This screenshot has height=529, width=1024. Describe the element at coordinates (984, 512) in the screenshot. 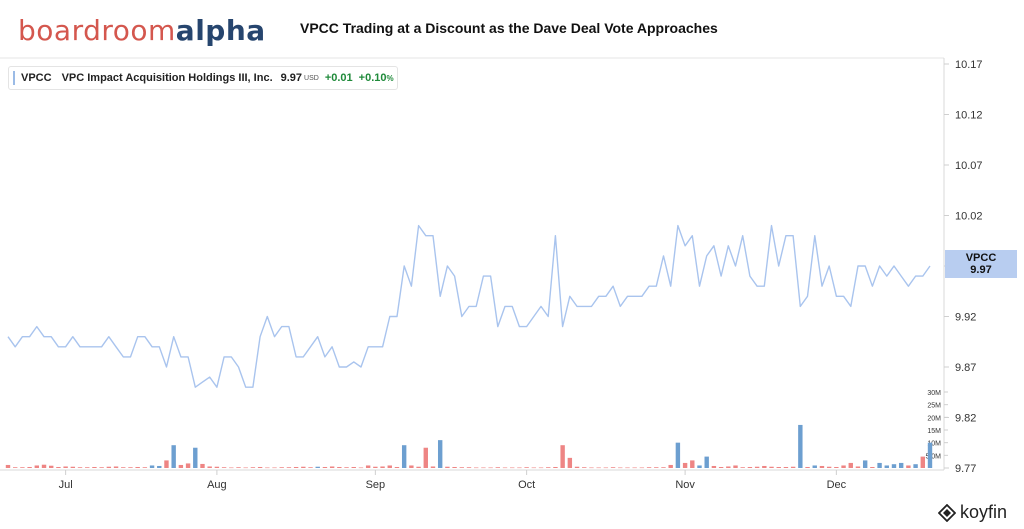

I see `koyfin-brand-text: koyfin` at that location.